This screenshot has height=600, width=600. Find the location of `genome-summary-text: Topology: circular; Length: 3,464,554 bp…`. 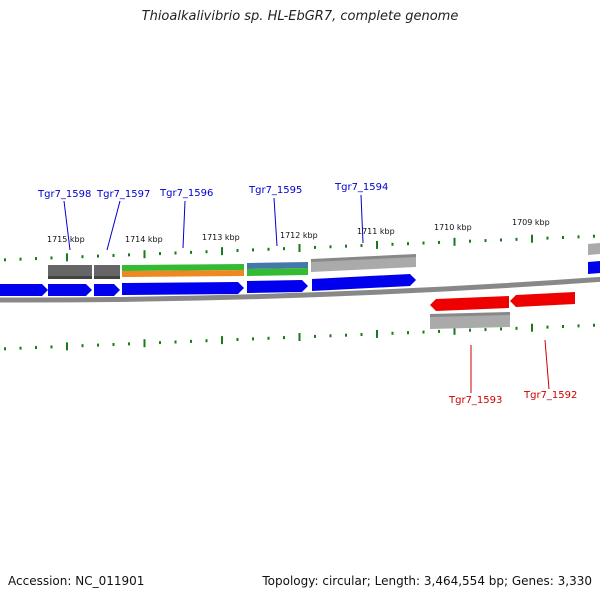

genome-summary-text: Topology: circular; Length: 3,464,554 bp… is located at coordinates (427, 581).